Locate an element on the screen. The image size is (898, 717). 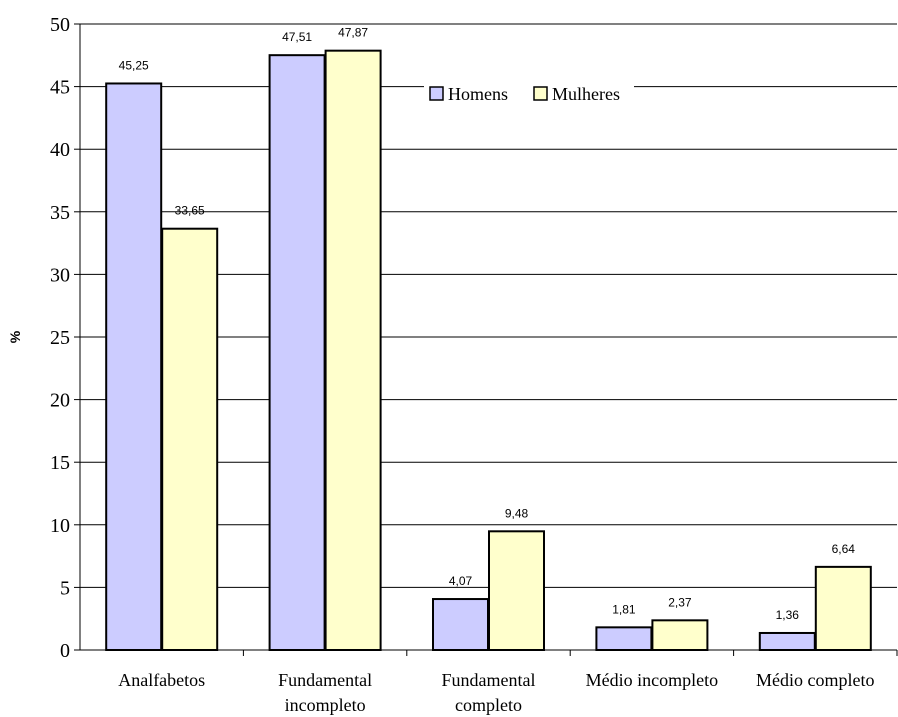
category-label: completo is located at coordinates (488, 705).